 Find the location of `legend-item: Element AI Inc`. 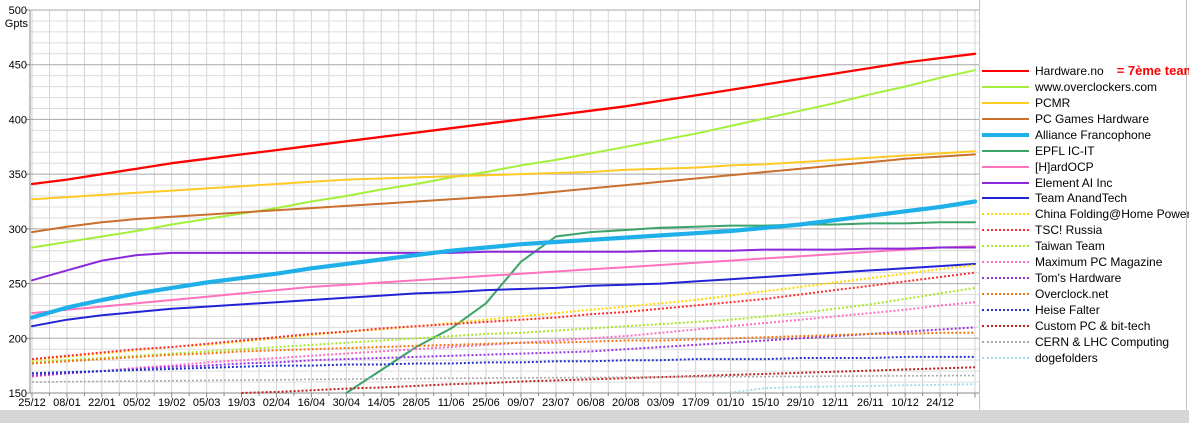

legend-item: Element AI Inc is located at coordinates (1085, 183).